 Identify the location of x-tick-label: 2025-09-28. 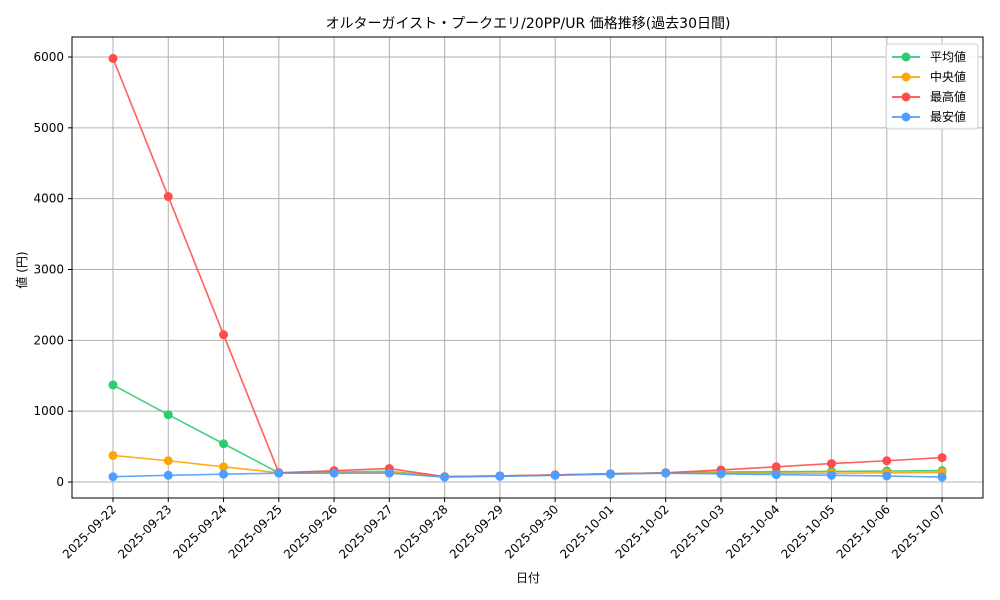
(421, 531).